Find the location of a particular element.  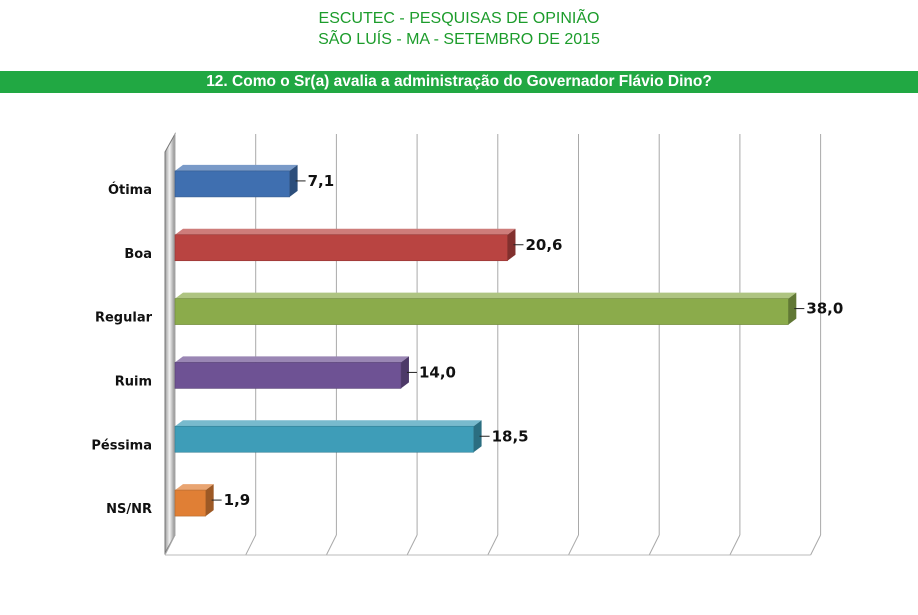

value-label: 14,0 is located at coordinates (437, 372).